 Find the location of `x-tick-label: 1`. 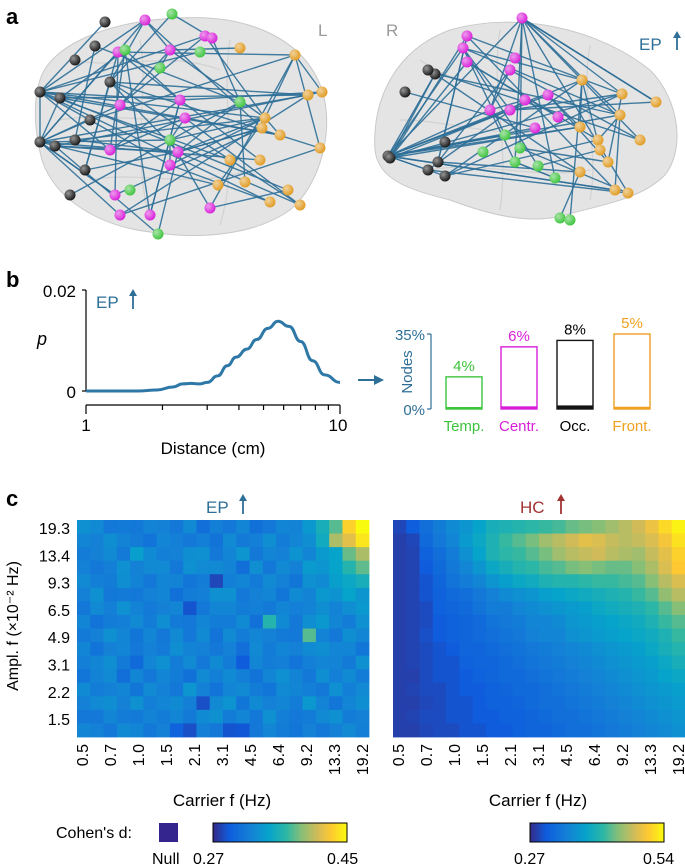

x-tick-label: 1 is located at coordinates (85, 425).